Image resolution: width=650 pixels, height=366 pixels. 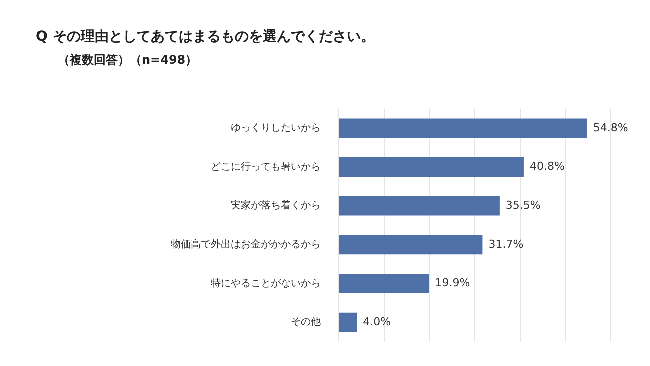 What do you see at coordinates (276, 128) in the screenshot?
I see `y-tick-label: ゆっくりしたいから` at bounding box center [276, 128].